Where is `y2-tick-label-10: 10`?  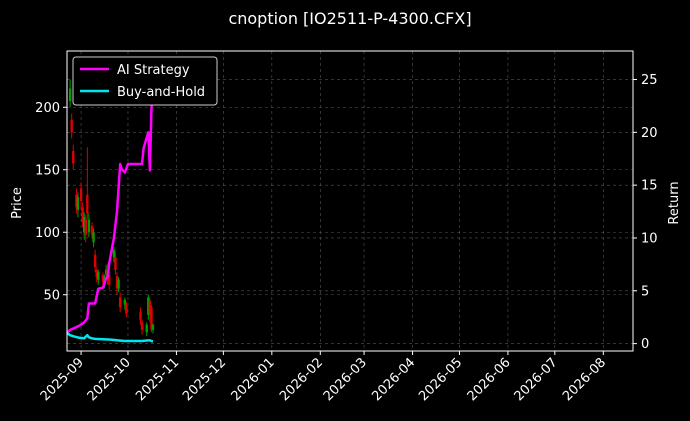 y2-tick-label-10: 10 is located at coordinates (649, 238).